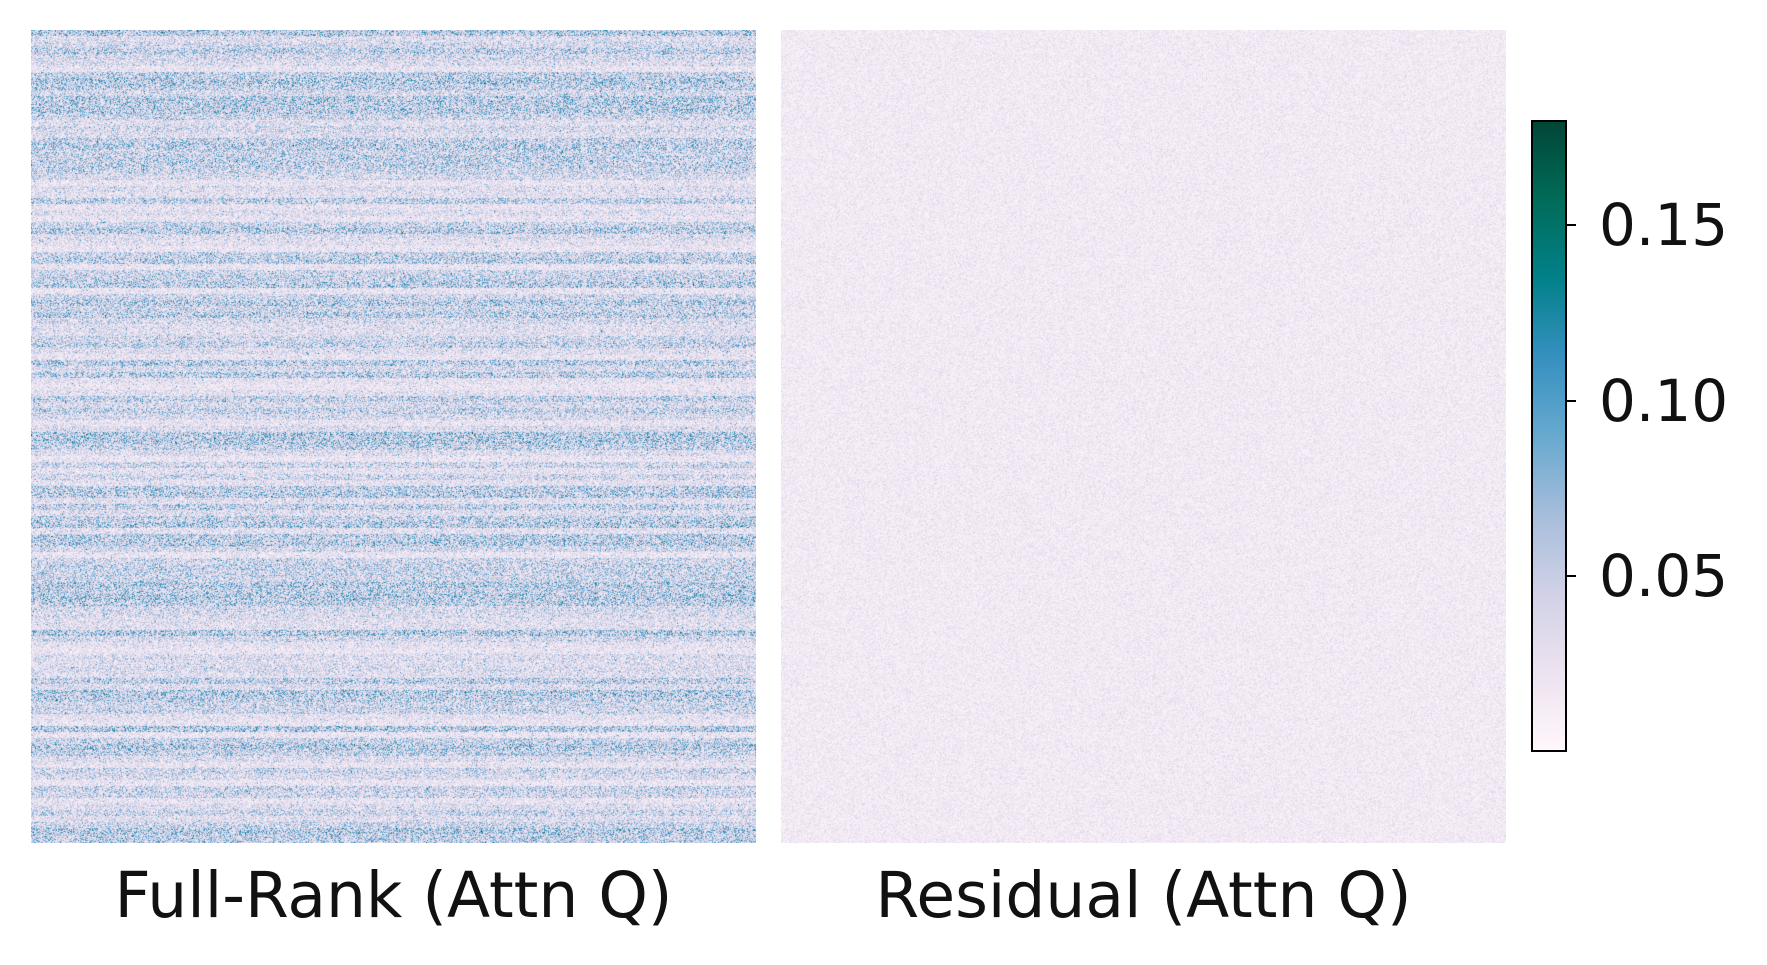 The width and height of the screenshot is (1767, 965). Describe the element at coordinates (1143, 895) in the screenshot. I see `heatmap-residual-title: Residual (Attn Q)` at that location.